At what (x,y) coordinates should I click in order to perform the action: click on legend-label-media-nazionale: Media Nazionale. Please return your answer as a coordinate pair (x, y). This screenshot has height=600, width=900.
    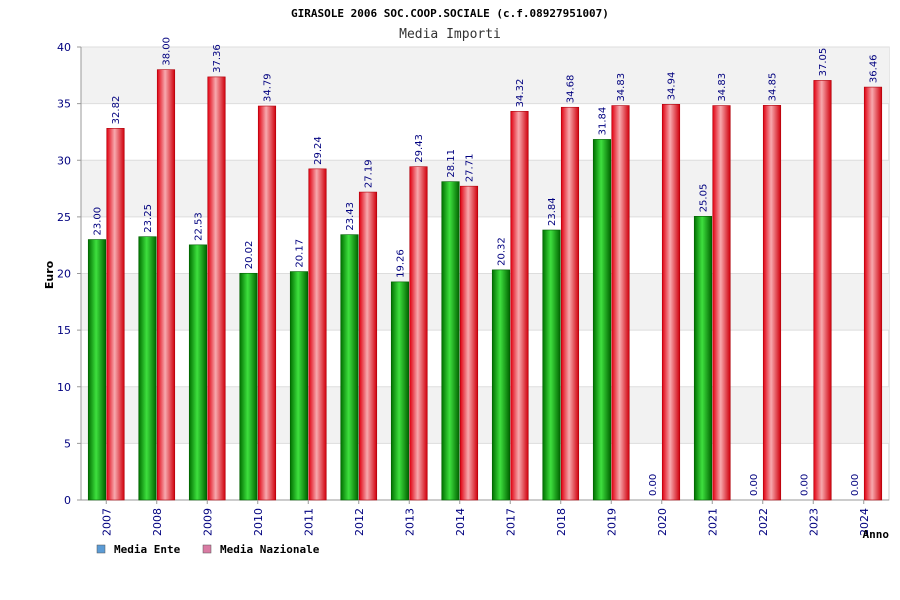
    Looking at the image, I should click on (270, 549).